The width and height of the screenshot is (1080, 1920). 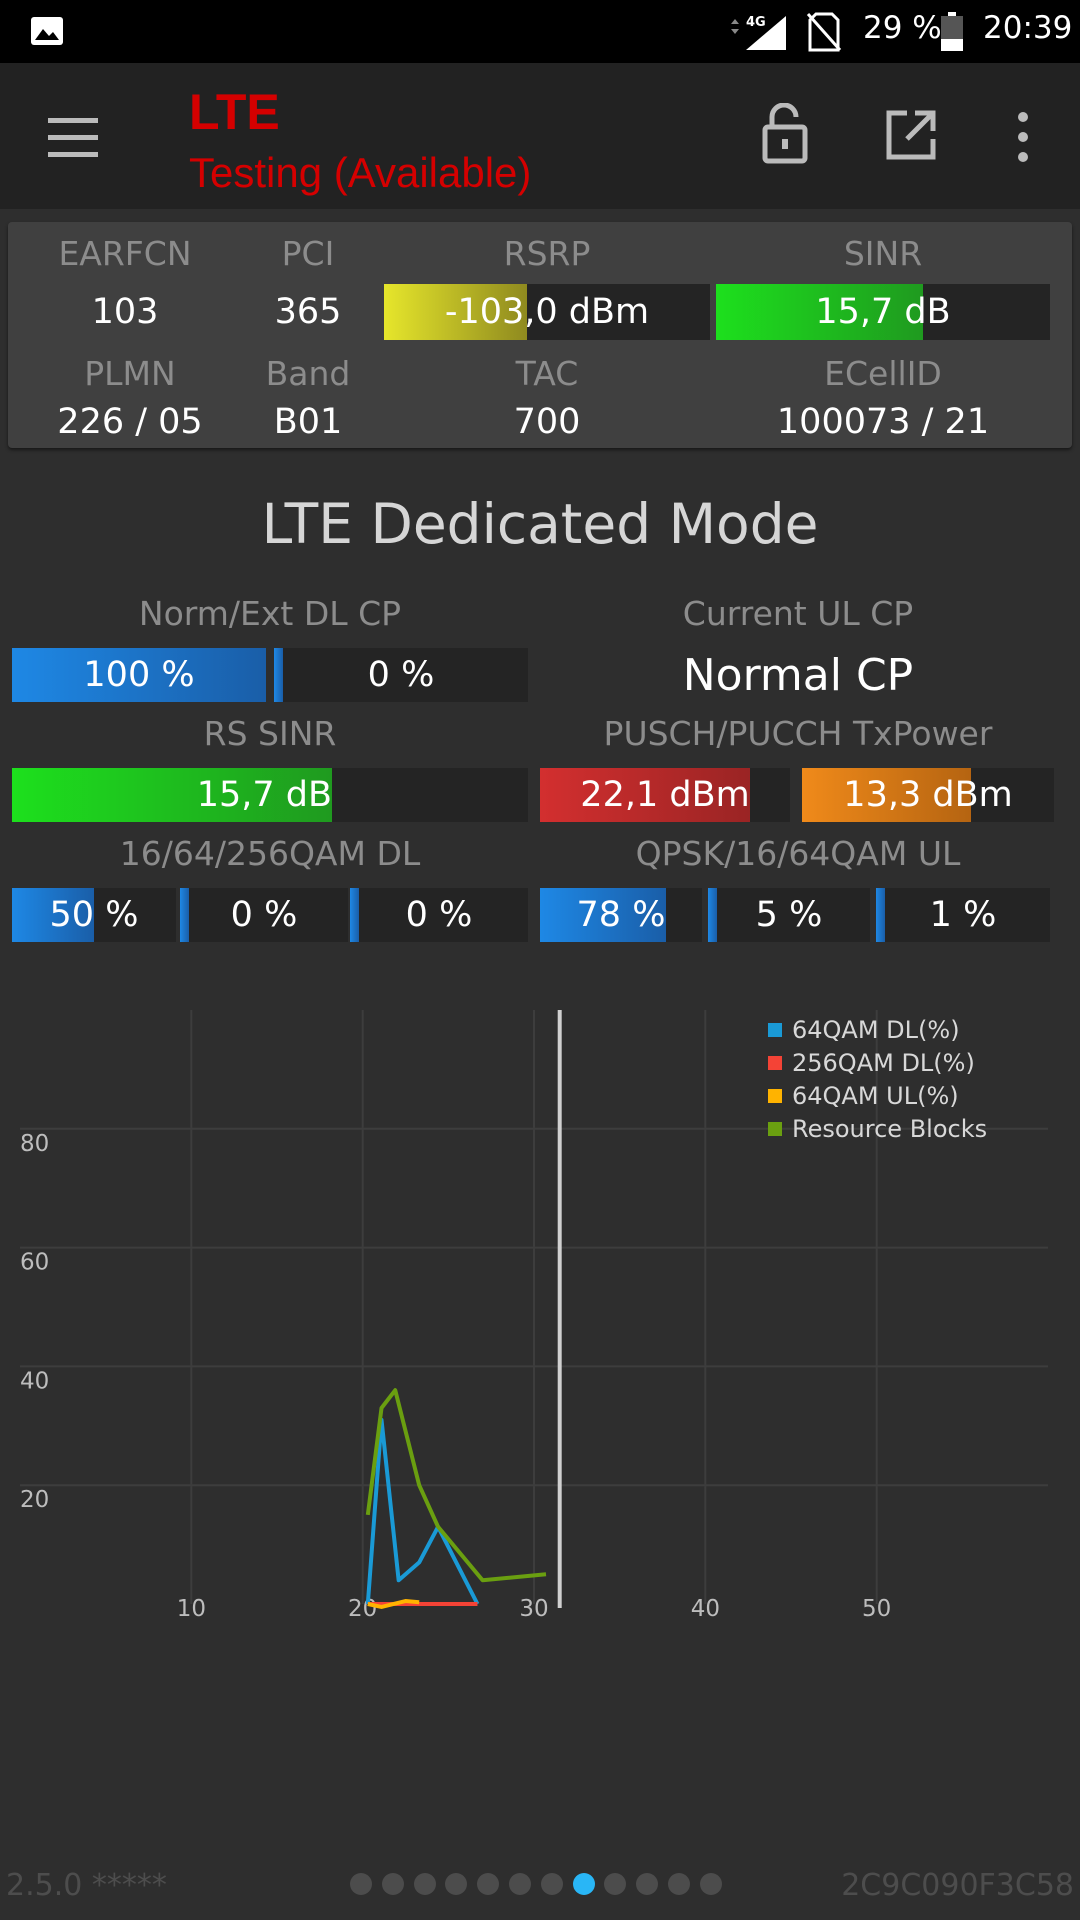 I want to click on sinr-bar: 15,7 dB, so click(x=883, y=312).